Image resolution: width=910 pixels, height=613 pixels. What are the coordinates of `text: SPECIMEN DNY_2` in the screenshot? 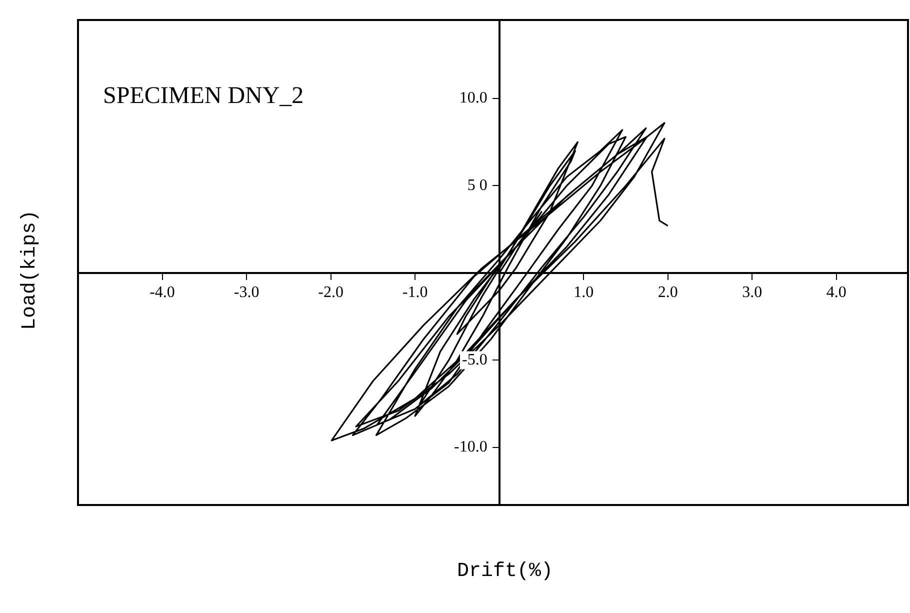 It's located at (203, 95).